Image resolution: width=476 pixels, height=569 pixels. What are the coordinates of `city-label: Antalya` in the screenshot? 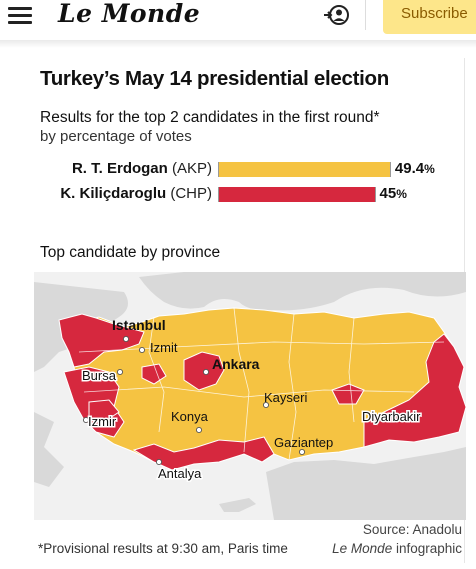 It's located at (180, 473).